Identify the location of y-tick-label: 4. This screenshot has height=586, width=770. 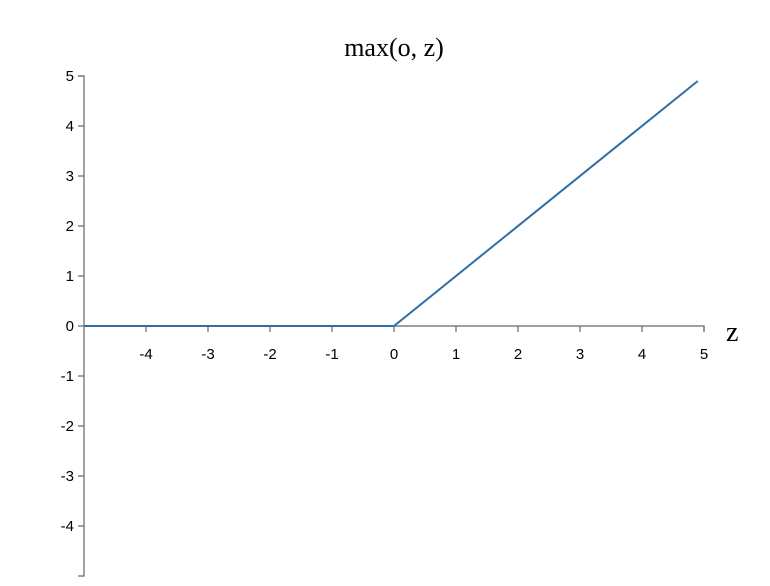
(70, 126).